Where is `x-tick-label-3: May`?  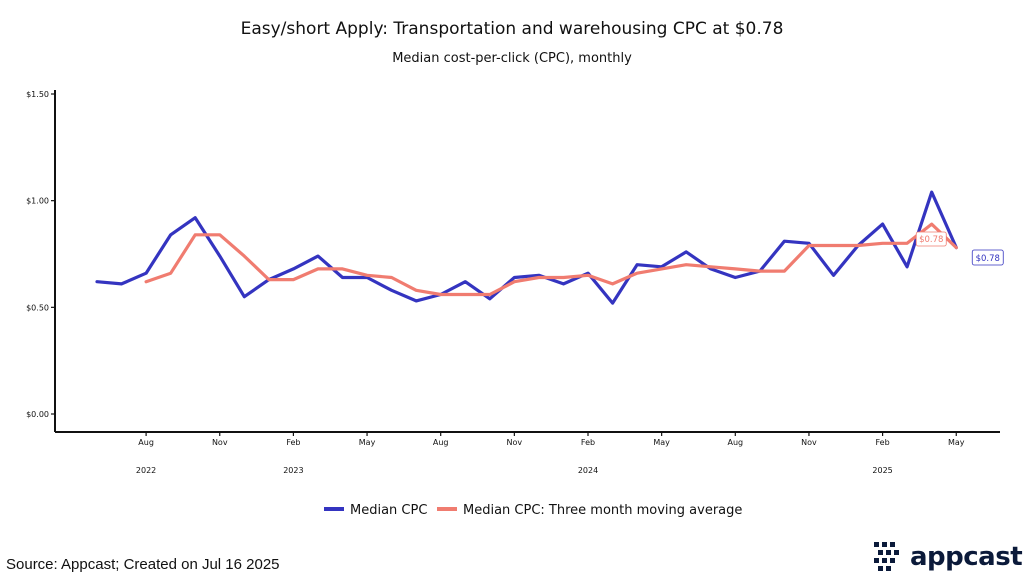 x-tick-label-3: May is located at coordinates (367, 442).